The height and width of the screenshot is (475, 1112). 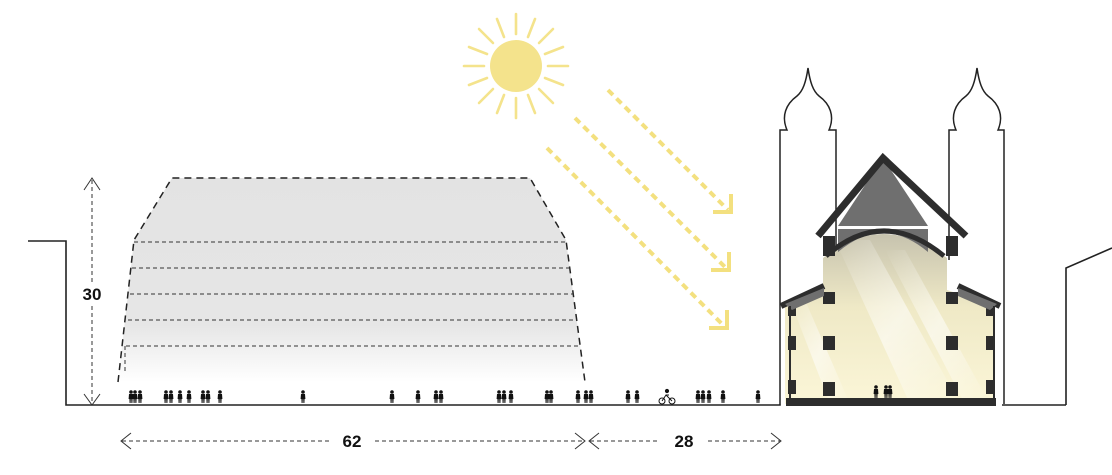 I want to click on width-dimension-left, so click(x=353, y=441).